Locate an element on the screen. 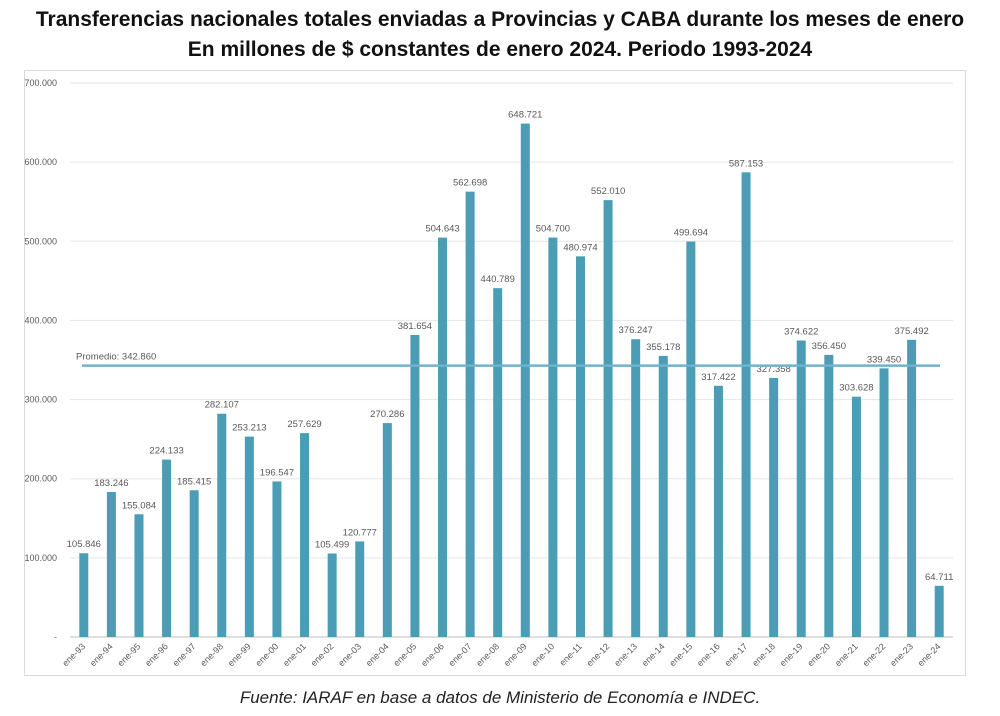 The image size is (1000, 716). data-label: 257.629 is located at coordinates (304, 424).